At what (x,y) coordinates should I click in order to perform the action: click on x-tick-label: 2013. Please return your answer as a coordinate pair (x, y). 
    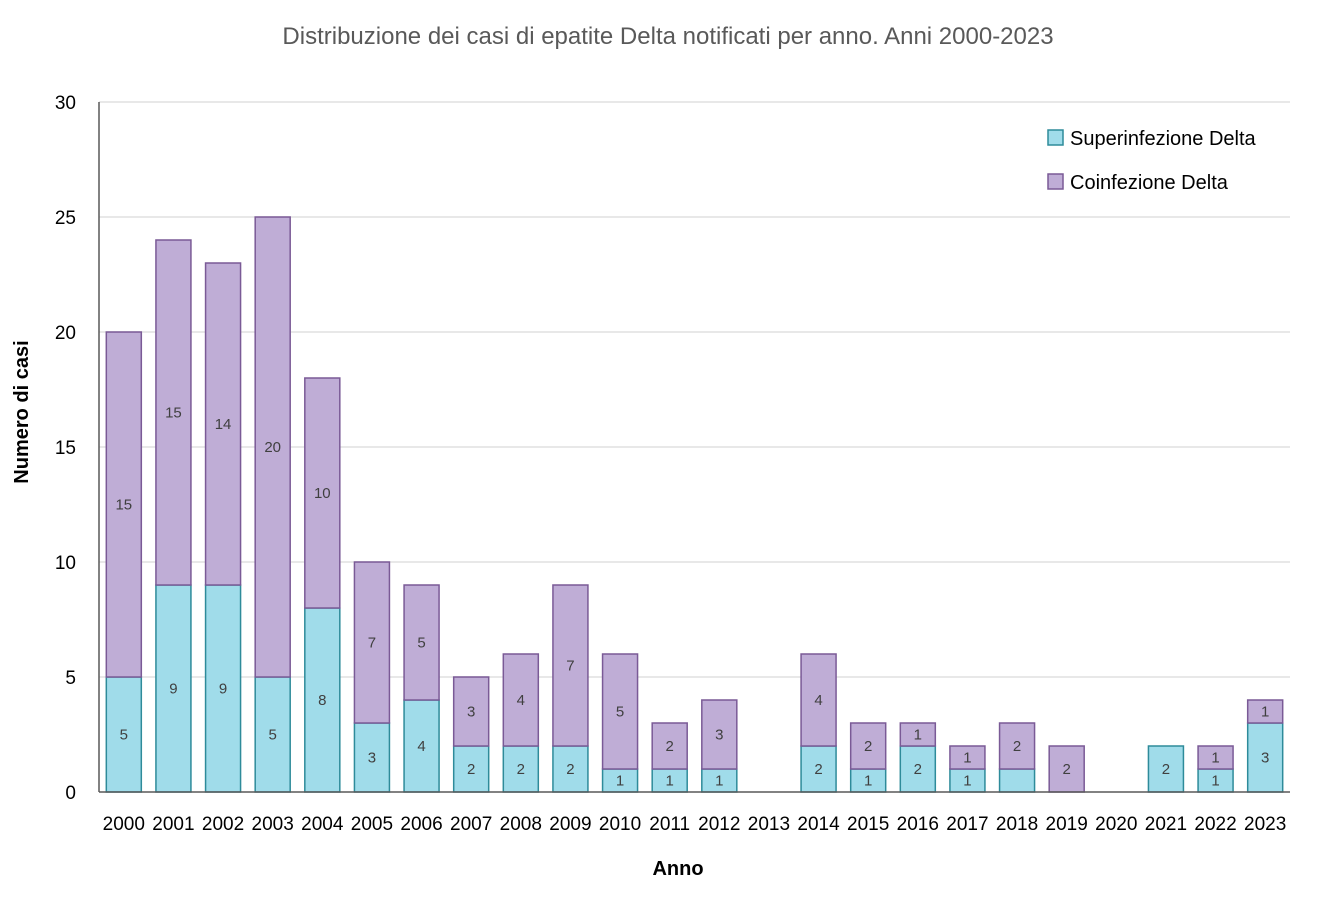
    Looking at the image, I should click on (769, 824).